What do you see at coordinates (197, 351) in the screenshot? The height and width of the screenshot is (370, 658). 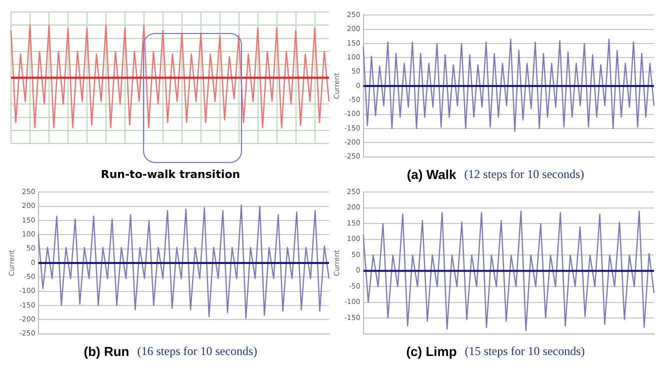 I see `text: (16 steps for 10 seconds)` at bounding box center [197, 351].